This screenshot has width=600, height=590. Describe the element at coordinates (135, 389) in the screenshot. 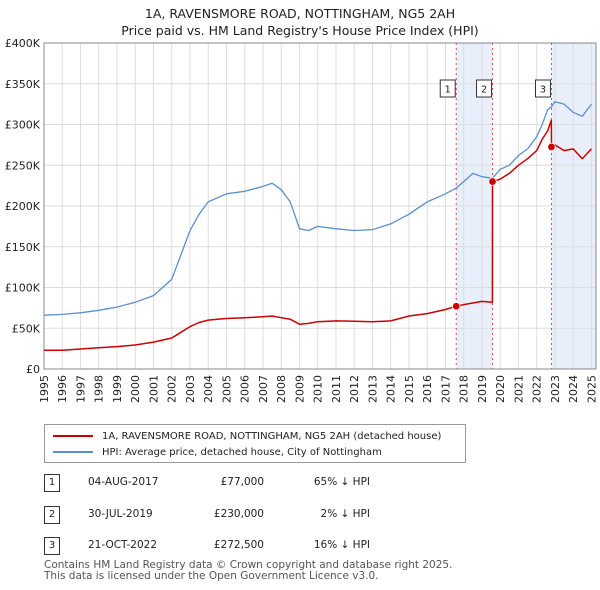

I see `x-tick-label: 2000` at that location.